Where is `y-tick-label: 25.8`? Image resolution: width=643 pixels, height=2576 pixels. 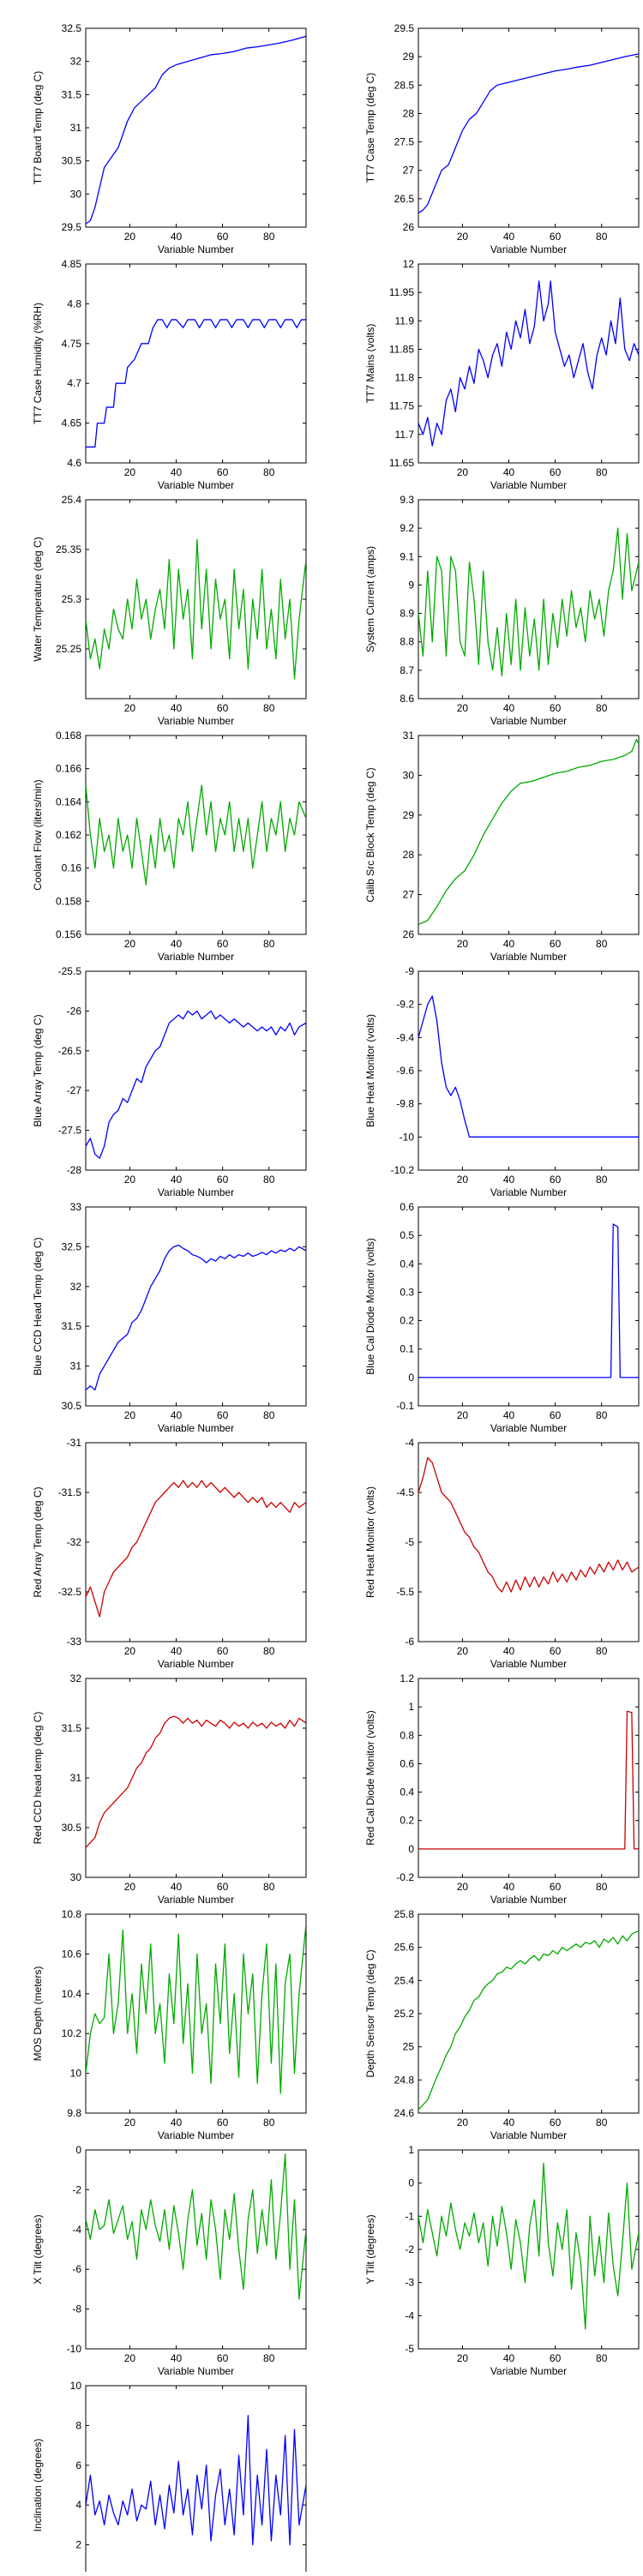 y-tick-label: 25.8 is located at coordinates (404, 1914).